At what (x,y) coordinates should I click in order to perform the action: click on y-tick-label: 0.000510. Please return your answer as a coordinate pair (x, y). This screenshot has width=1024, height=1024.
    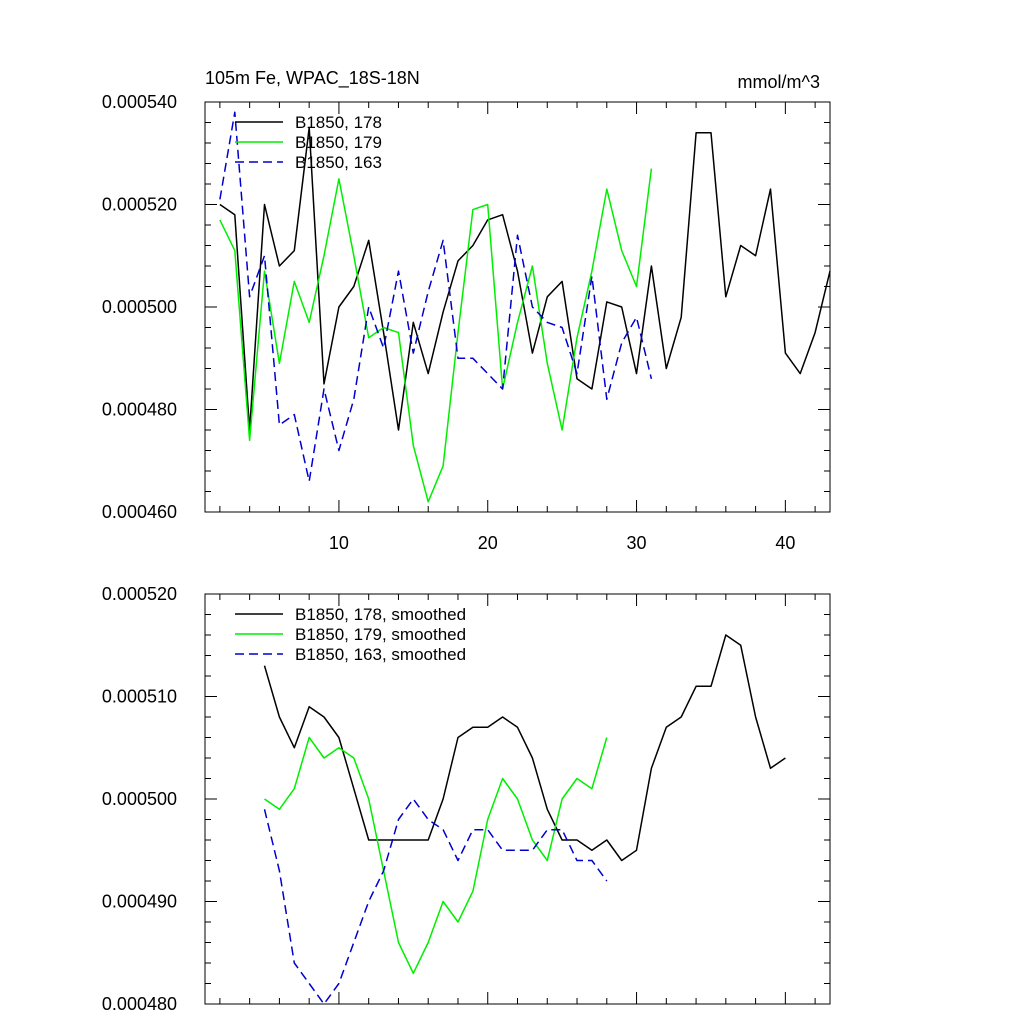
    Looking at the image, I should click on (139, 697).